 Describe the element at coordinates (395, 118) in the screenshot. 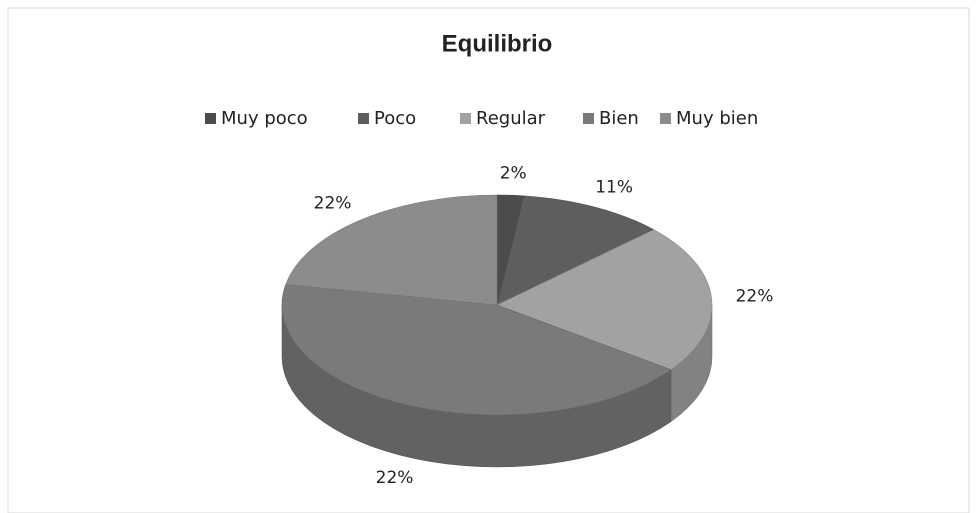

I see `legend-label: Poco` at that location.